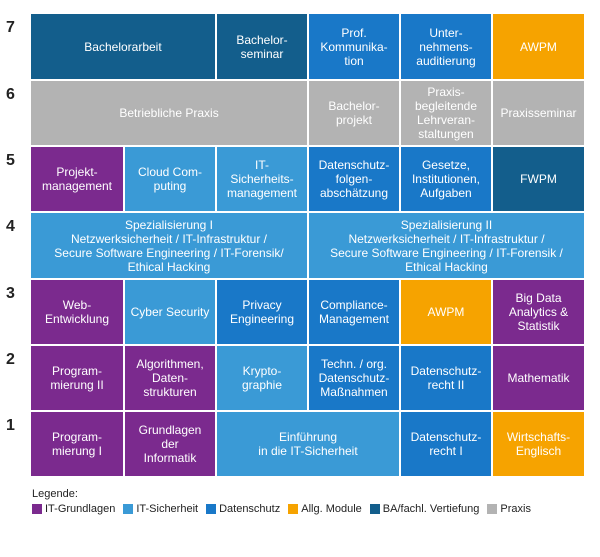 The height and width of the screenshot is (557, 600). What do you see at coordinates (538, 113) in the screenshot?
I see `module-praxisseminar: Praxisseminar` at bounding box center [538, 113].